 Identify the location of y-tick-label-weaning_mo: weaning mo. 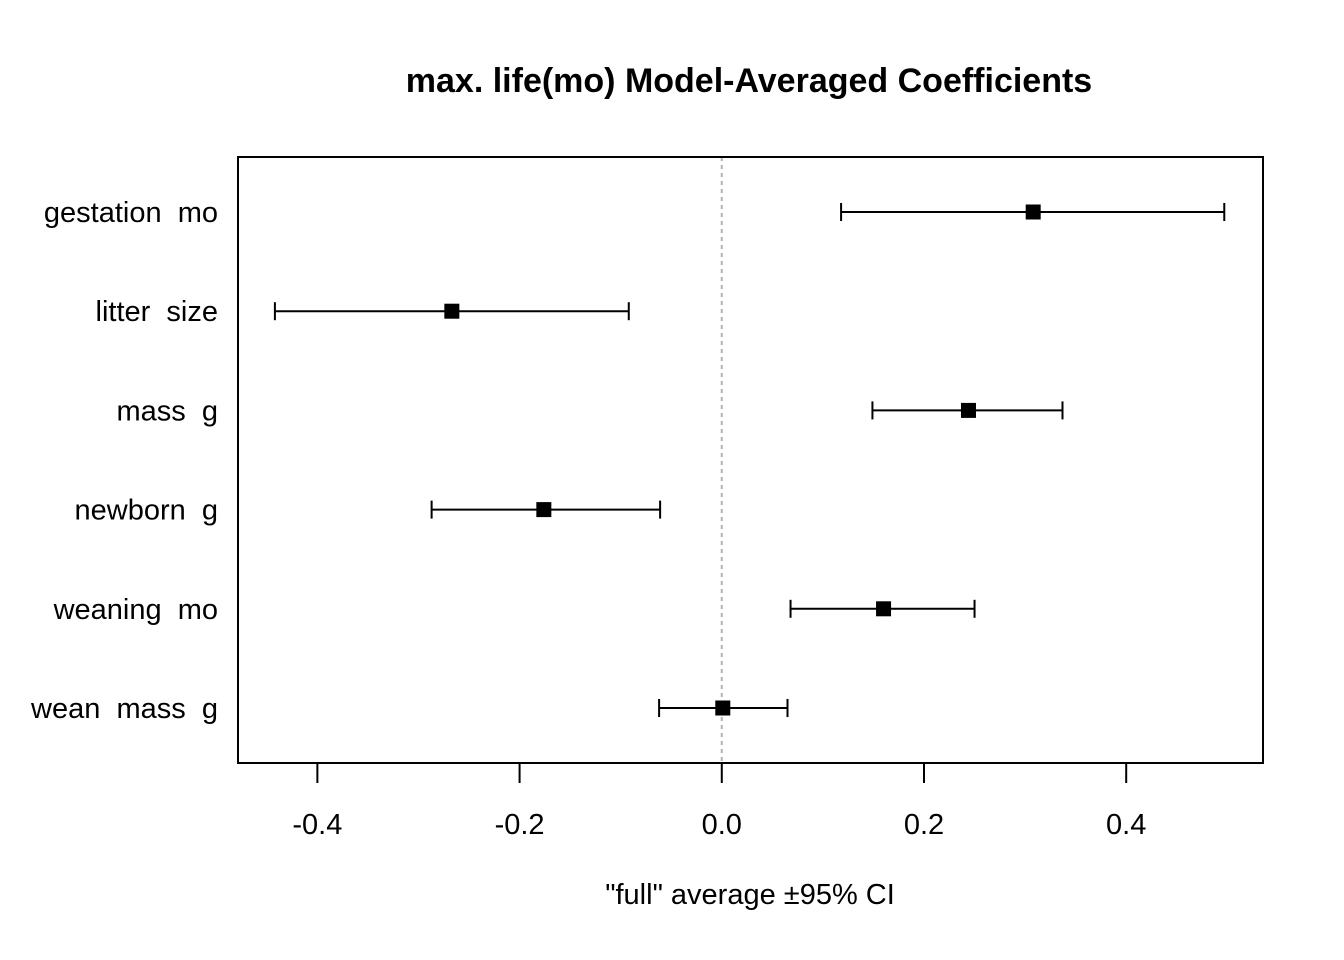
(135, 610).